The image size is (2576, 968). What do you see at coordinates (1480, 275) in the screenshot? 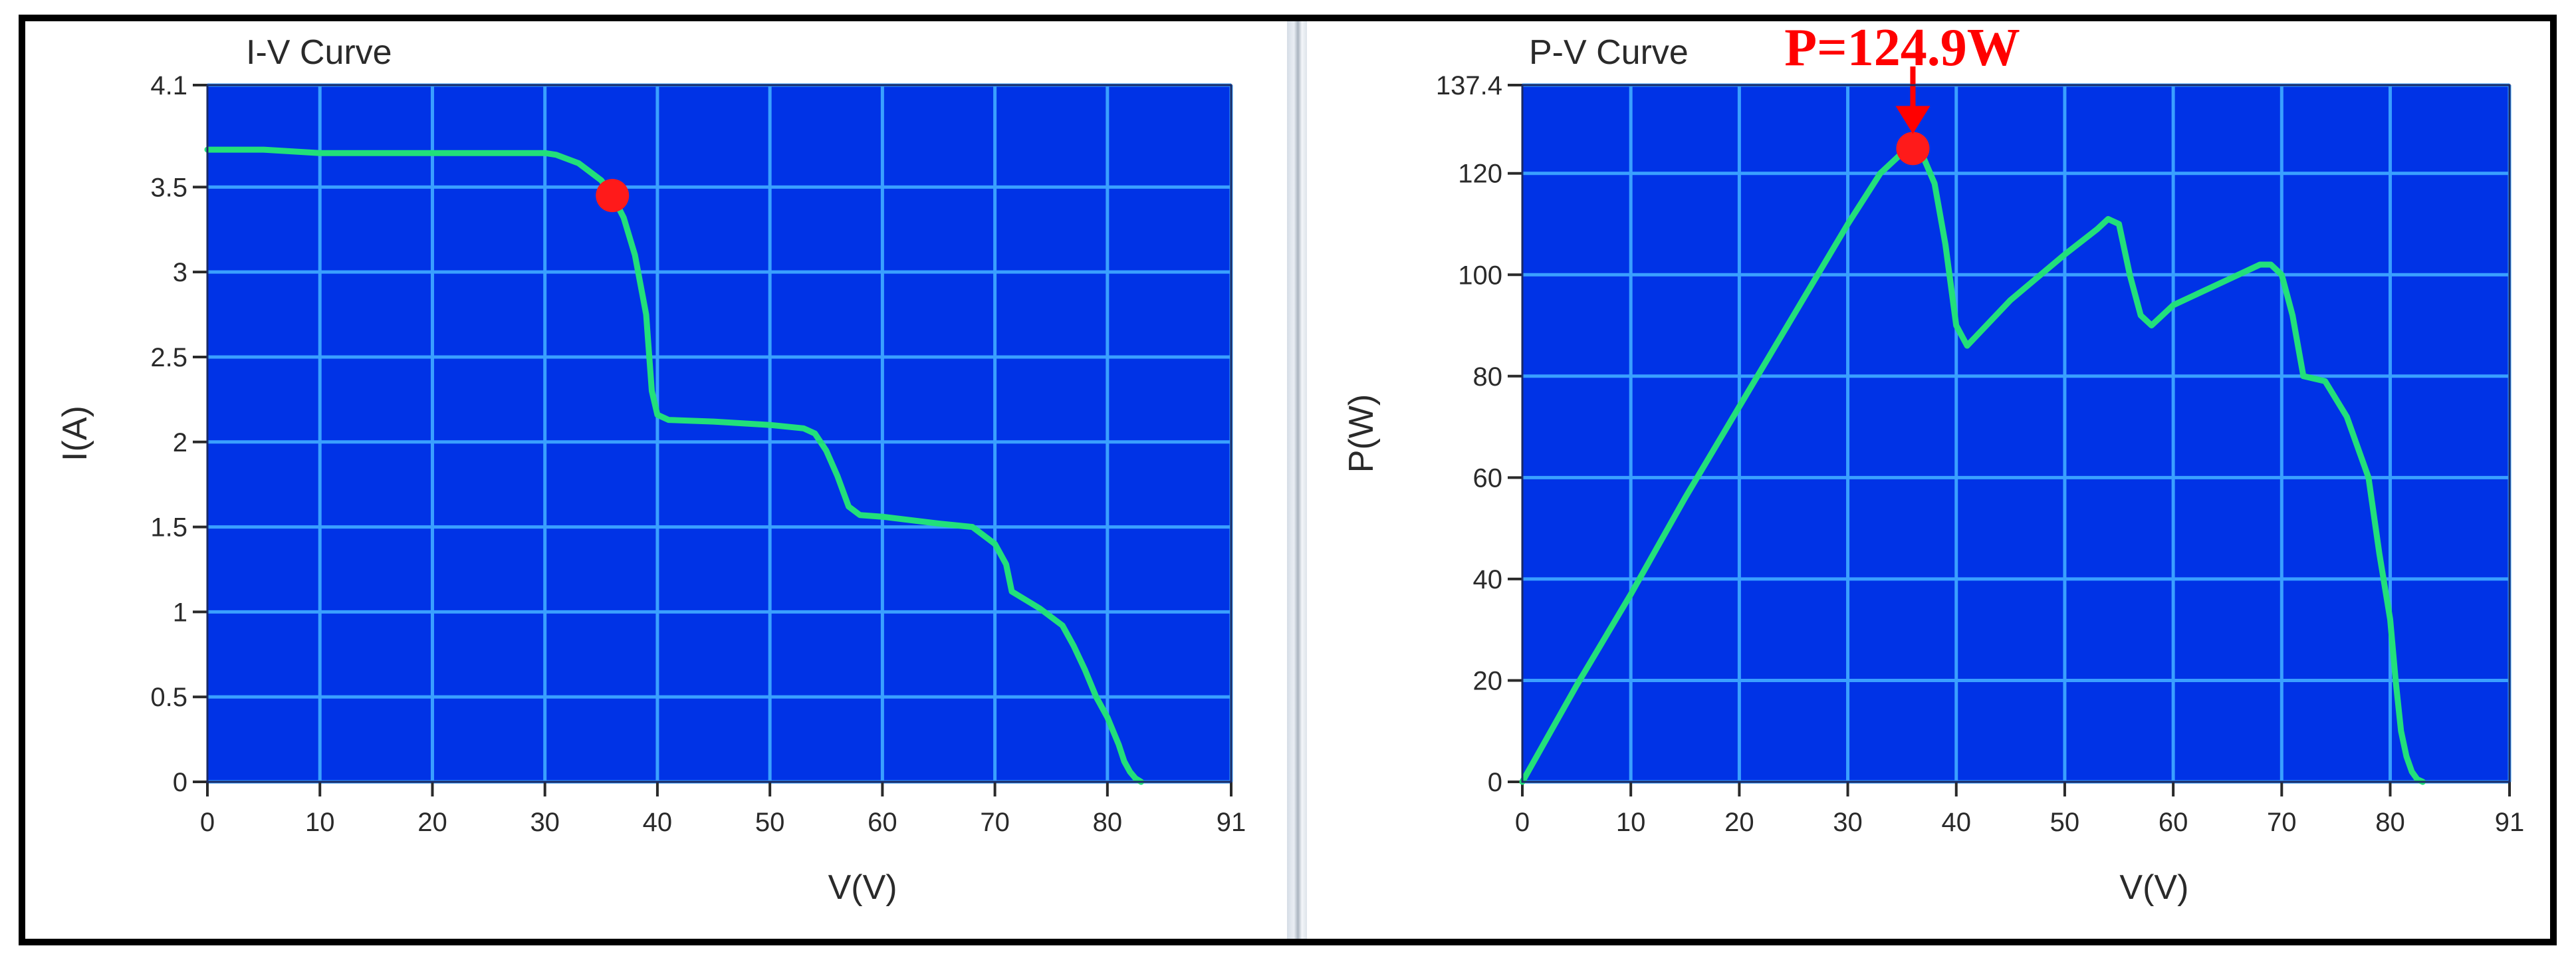
I see `pv-ytick-label: 100` at bounding box center [1480, 275].